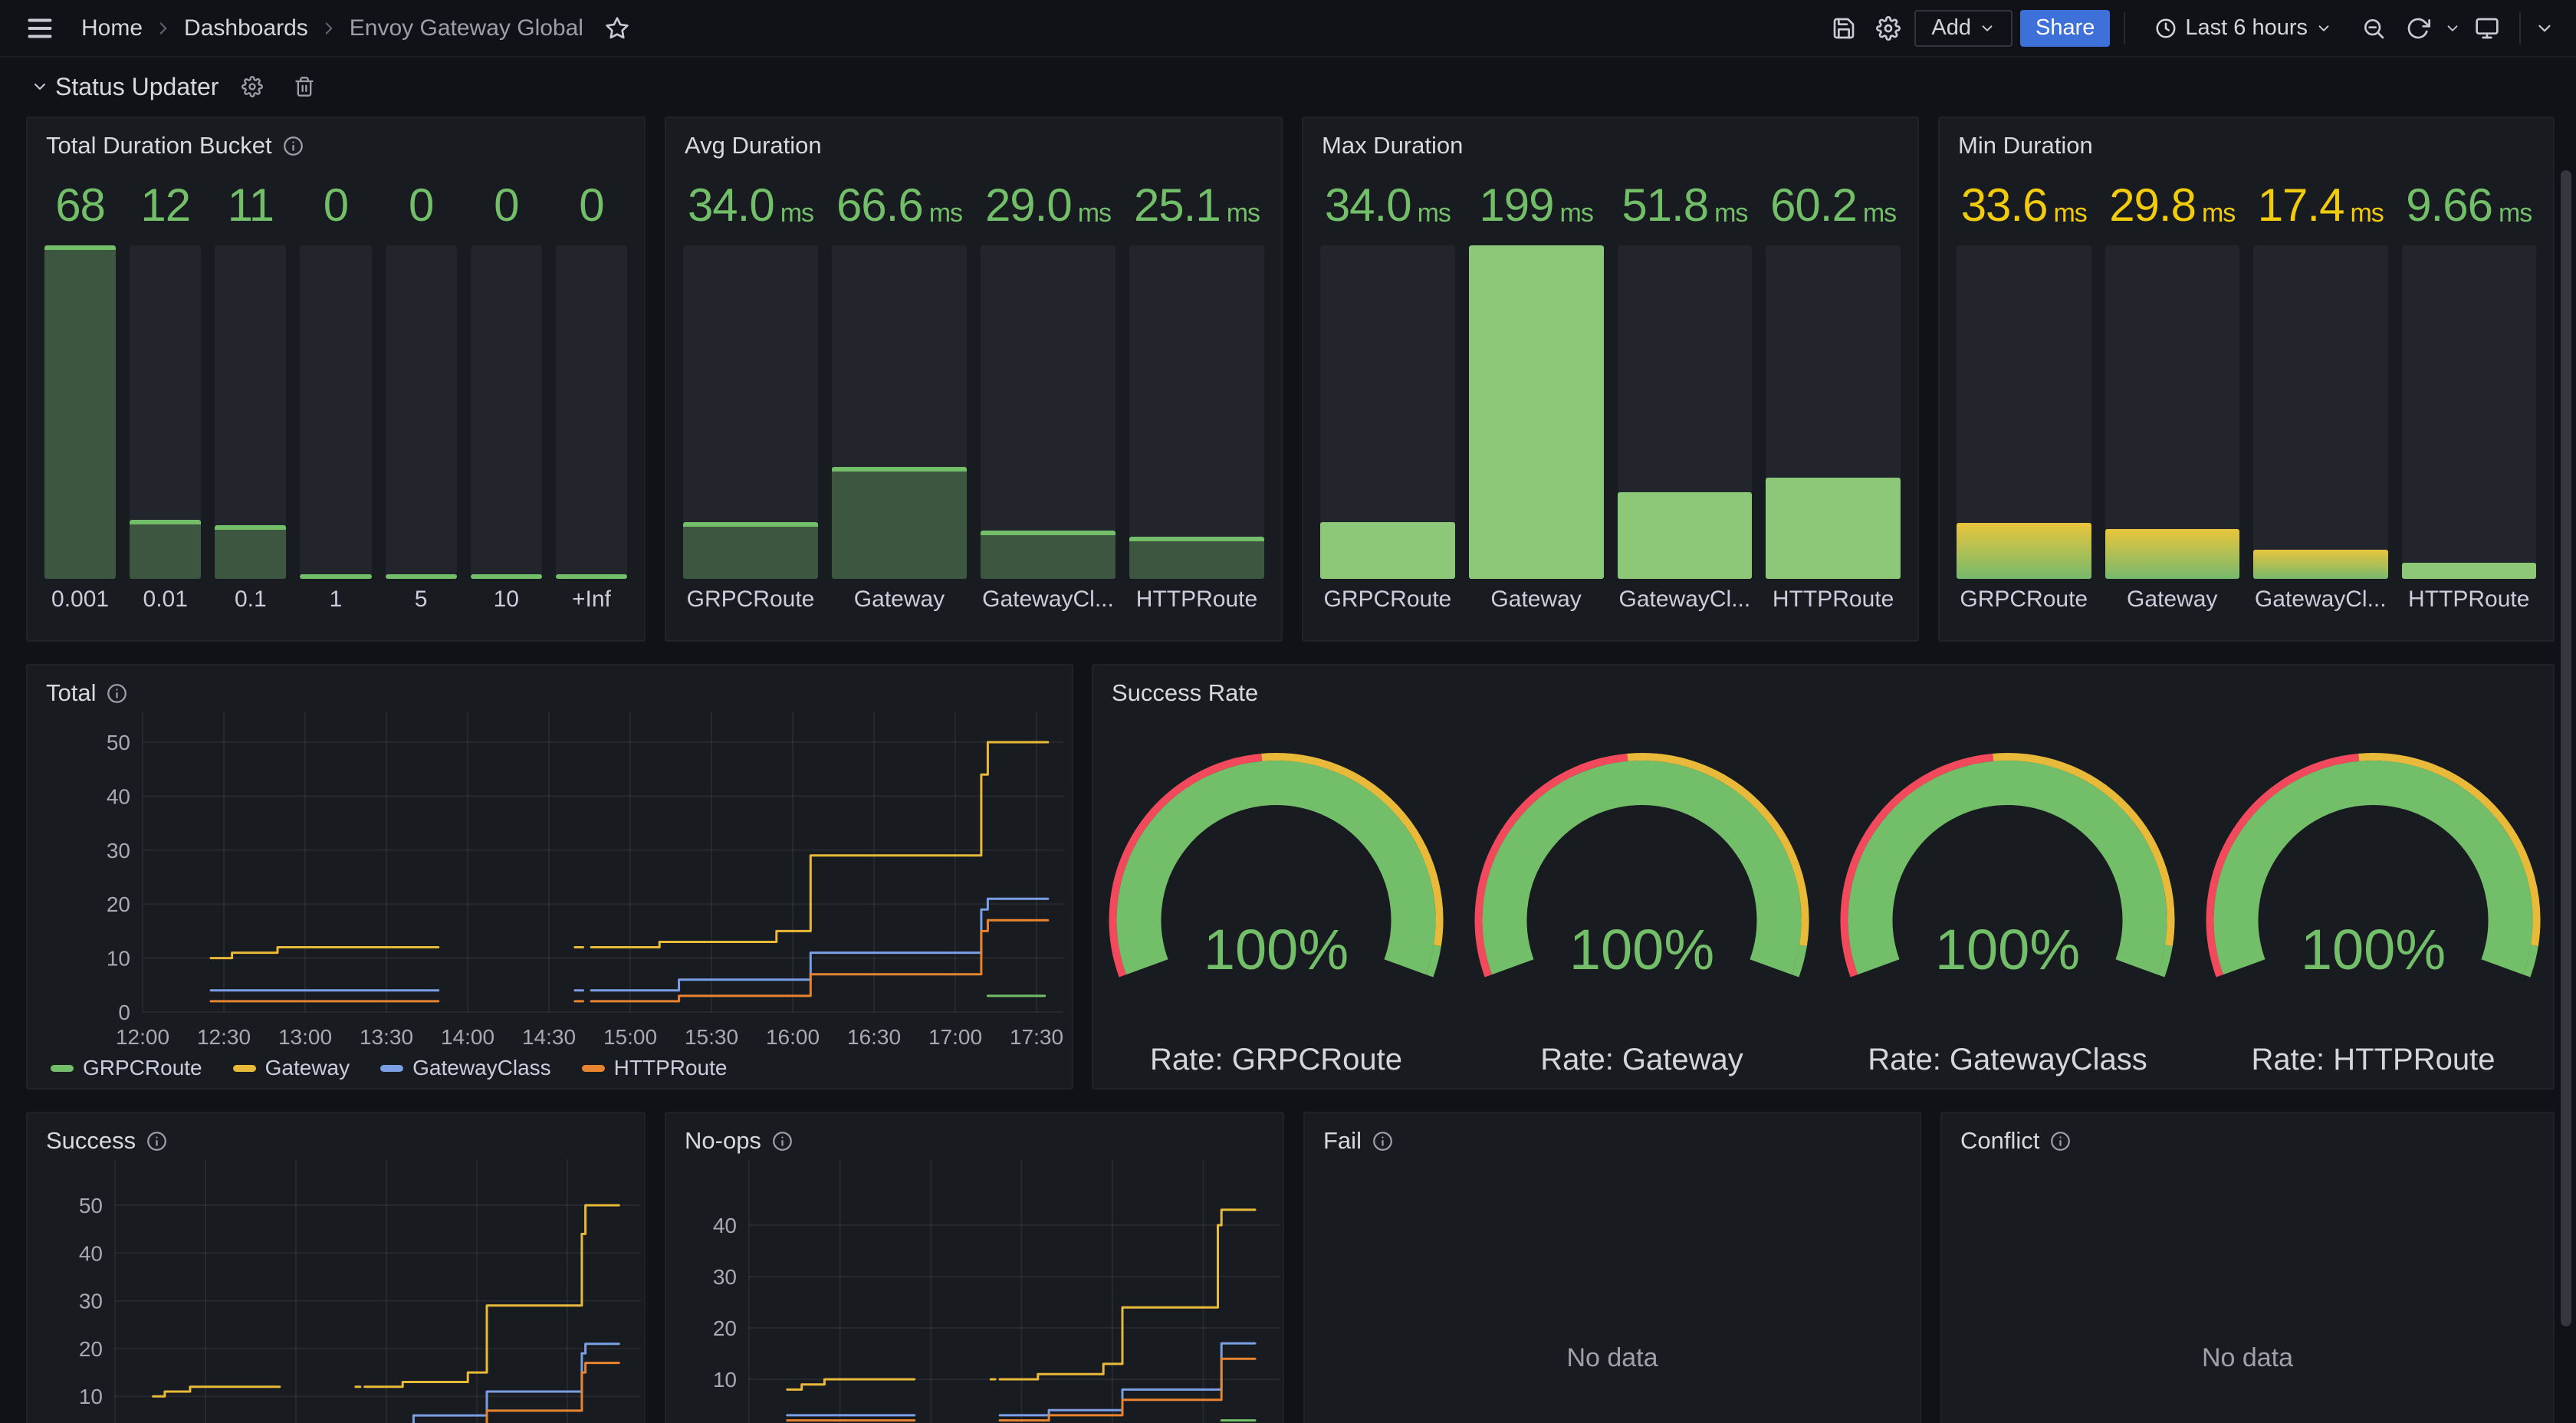 Image resolution: width=2576 pixels, height=1423 pixels. I want to click on time-series-chart: 10 20 30 40, so click(975, 1268).